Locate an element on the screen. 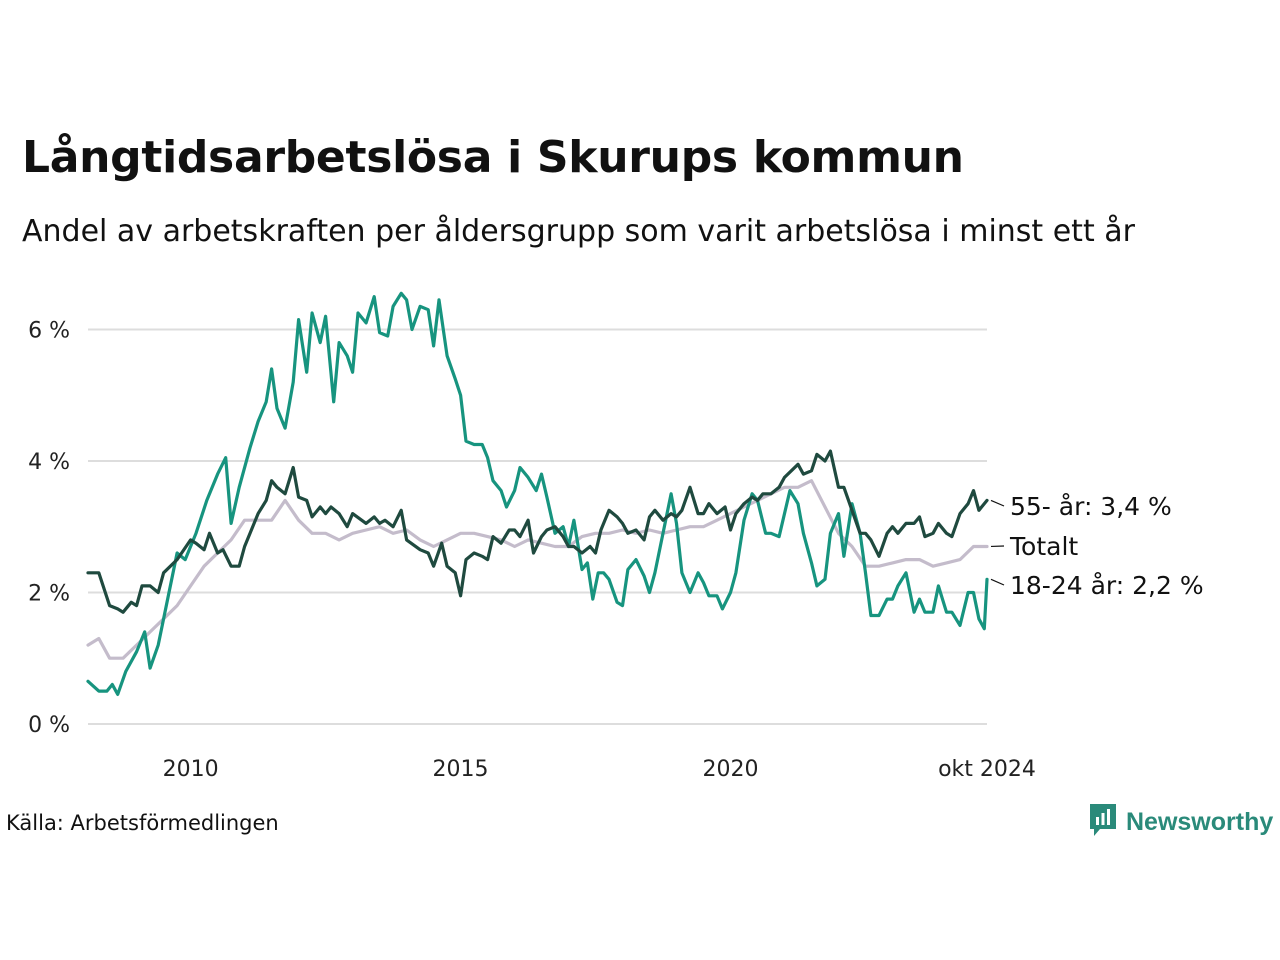 This screenshot has height=960, width=1280. x-tick-label: 2015 is located at coordinates (461, 769).